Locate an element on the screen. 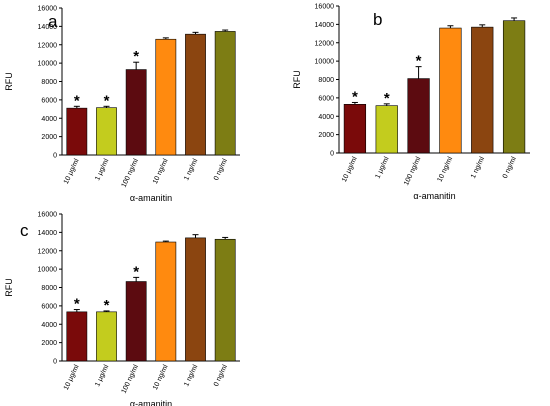 This screenshot has height=406, width=550. panel-label: c is located at coordinates (24, 230).